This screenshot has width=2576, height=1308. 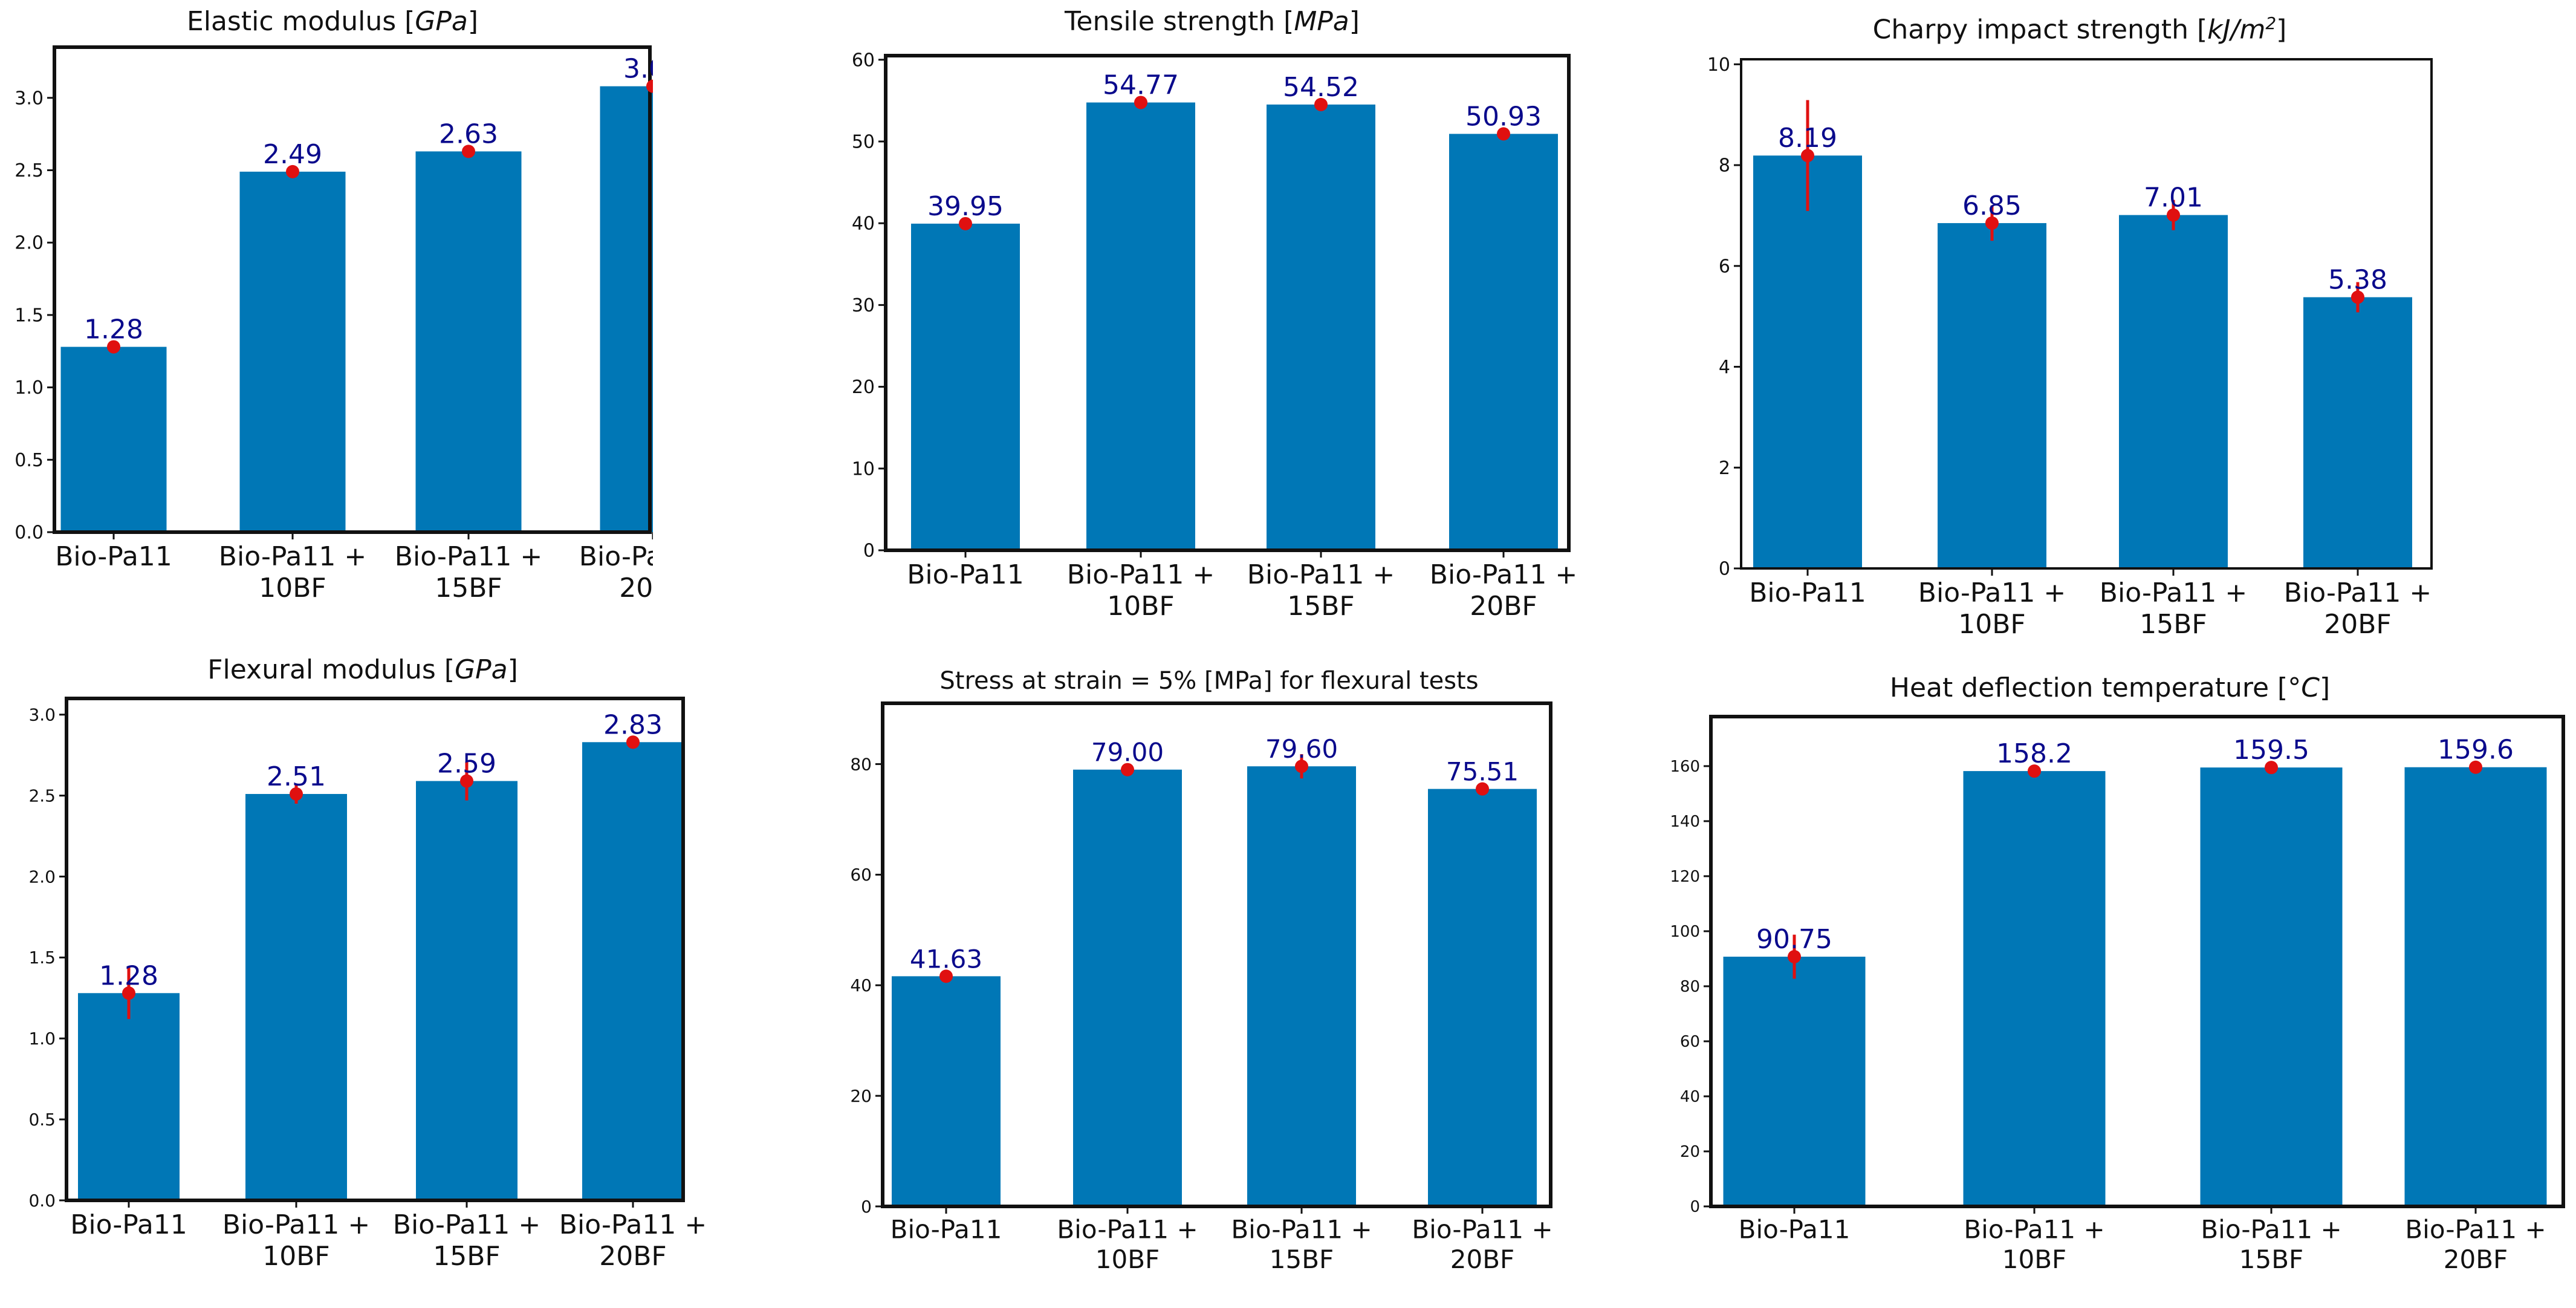 I want to click on y-tick-label: 0.0, so click(x=29, y=533).